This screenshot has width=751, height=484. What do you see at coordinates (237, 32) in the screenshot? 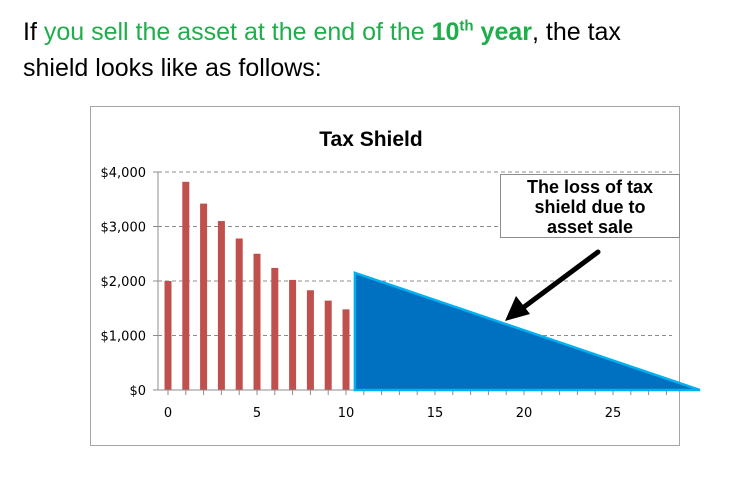
I see `heading-green-text: you sell the asset at the end of the` at bounding box center [237, 32].